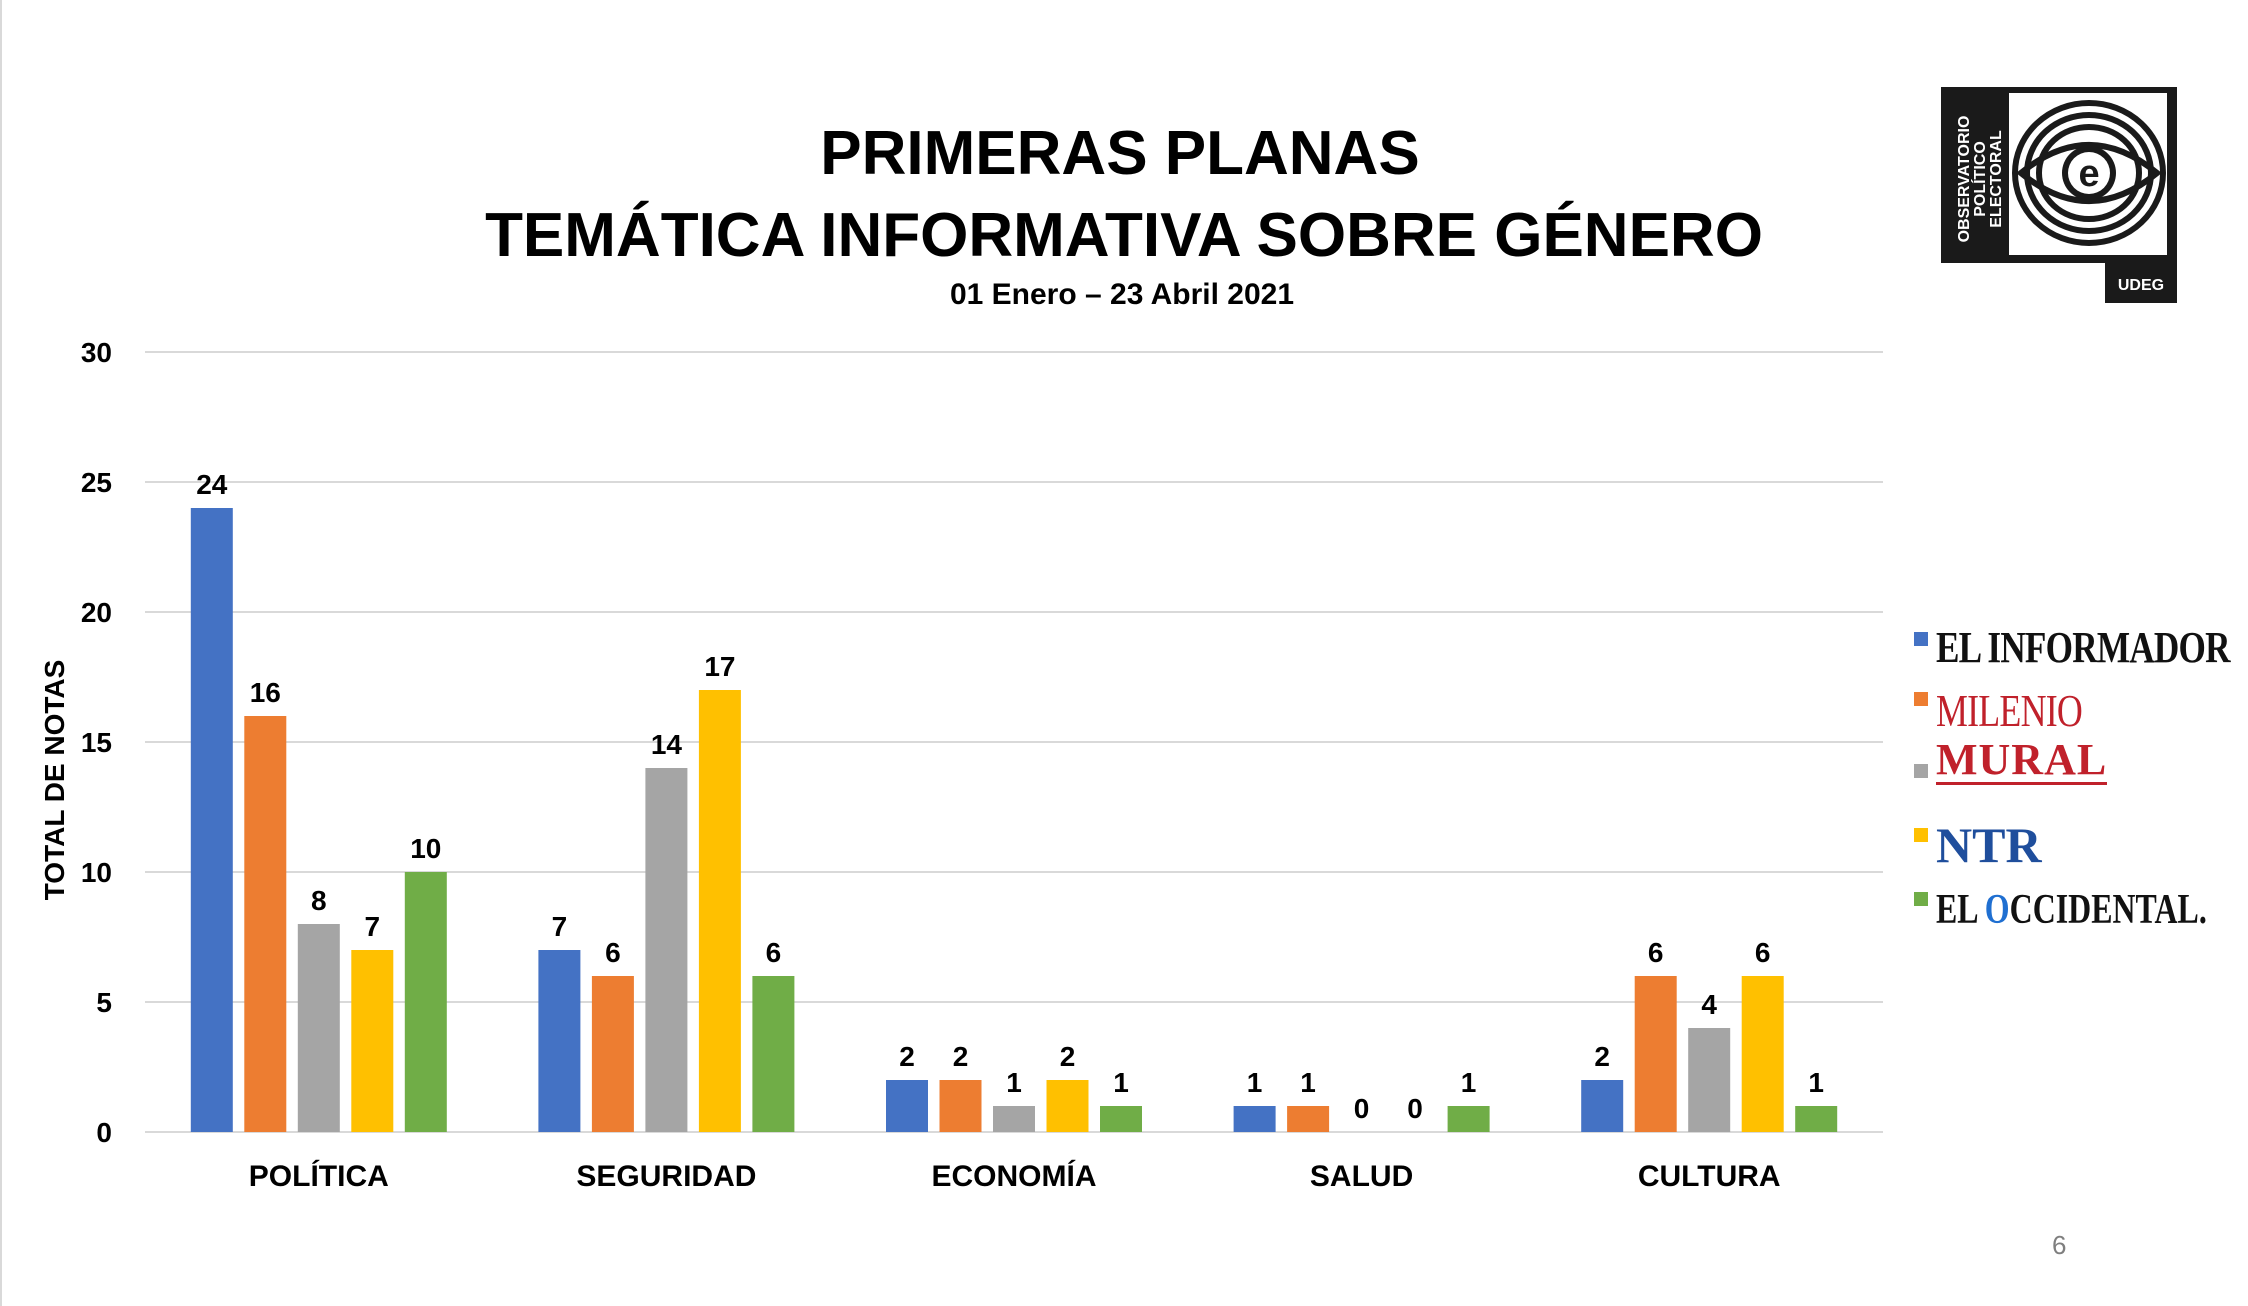 The image size is (2248, 1306). Describe the element at coordinates (212, 484) in the screenshot. I see `data-label: 24` at that location.